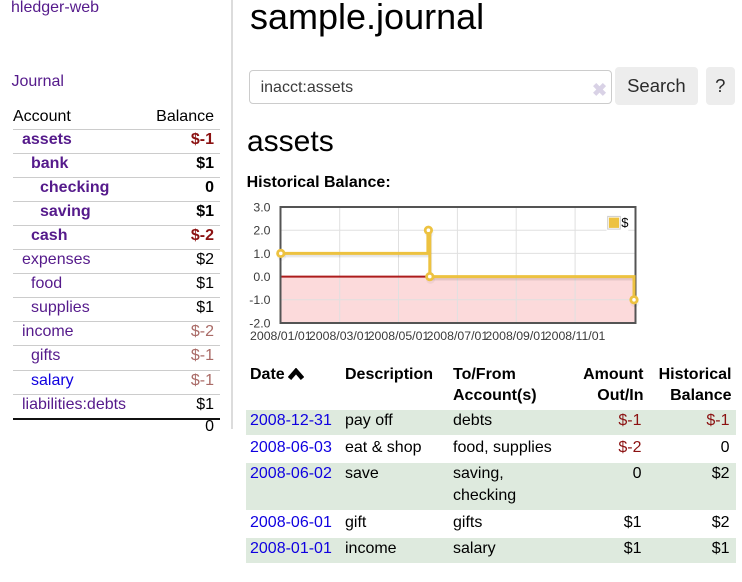 This screenshot has width=742, height=582. Describe the element at coordinates (259, 300) in the screenshot. I see `svg-text: -1.0` at that location.